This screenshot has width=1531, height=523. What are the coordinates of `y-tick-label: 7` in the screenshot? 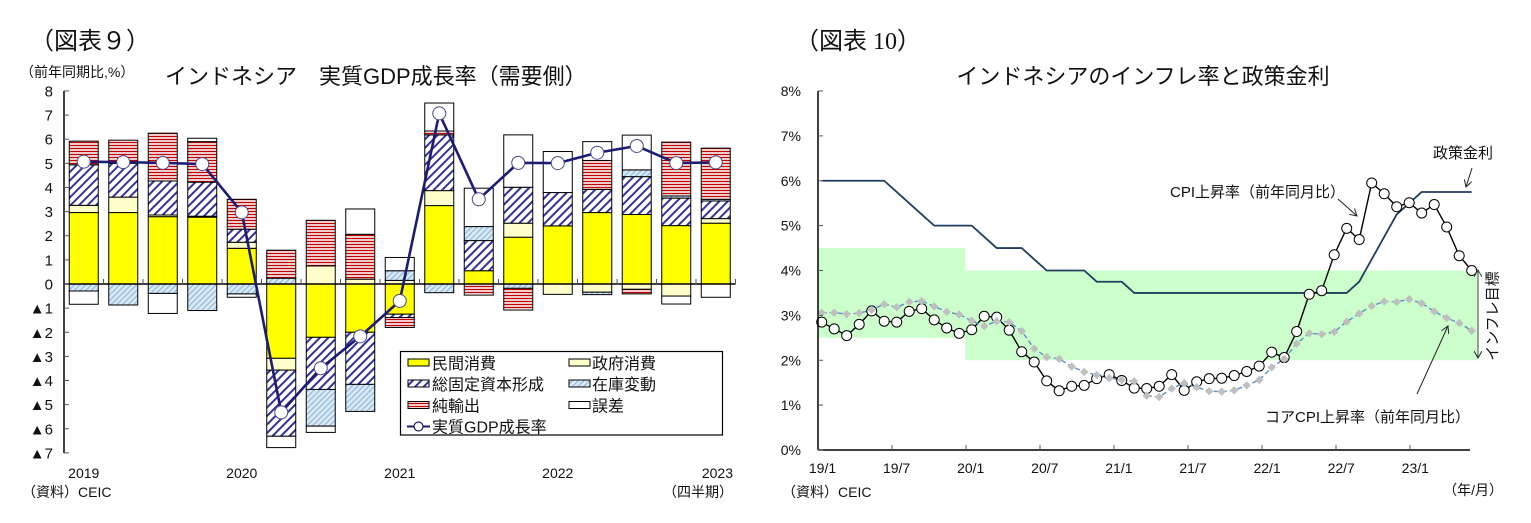 It's located at (49, 116).